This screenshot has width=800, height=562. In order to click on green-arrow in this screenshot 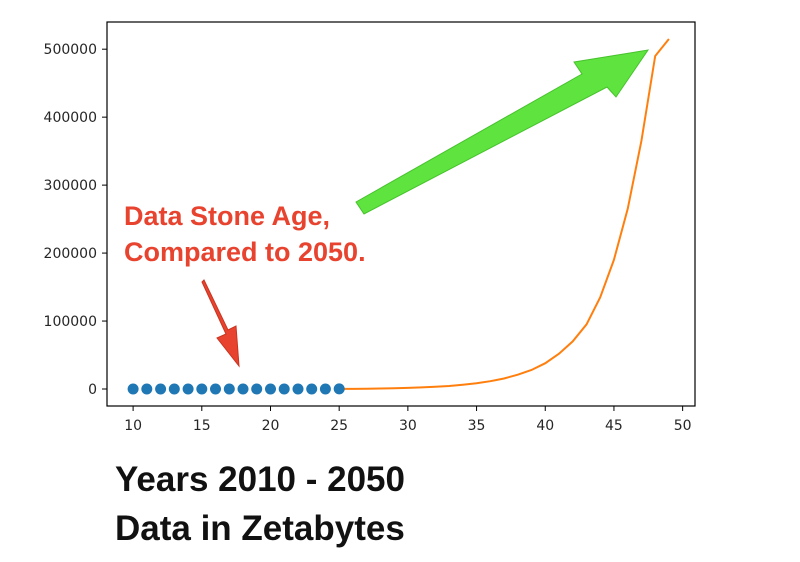, I will do `click(502, 132)`.